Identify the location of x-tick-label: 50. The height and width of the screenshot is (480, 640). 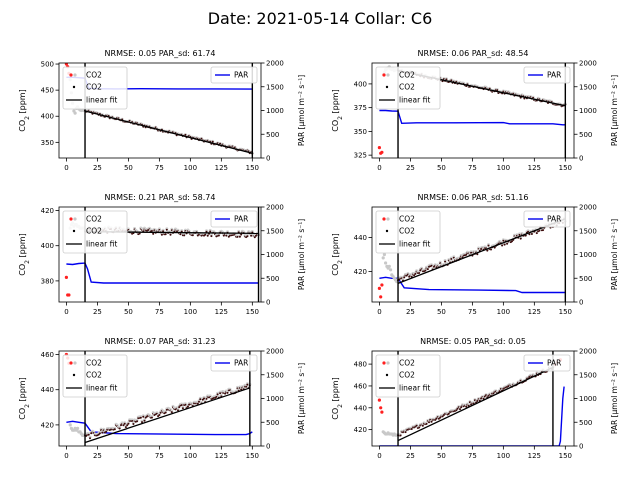
(441, 312).